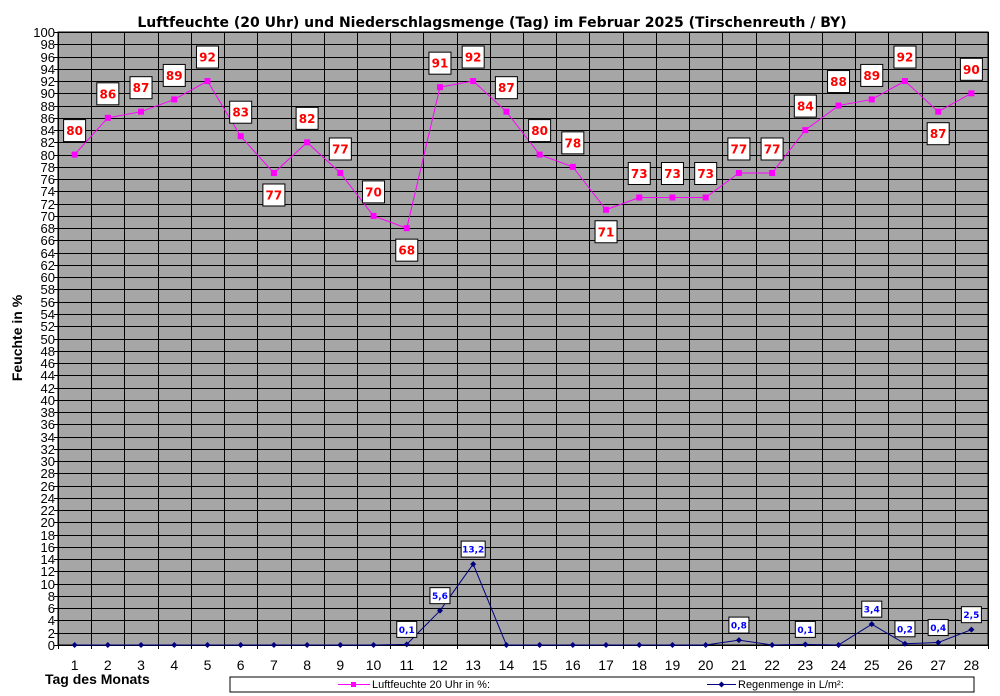 This screenshot has height=696, width=1000. I want to click on y-tick-label: 20, so click(48, 522).